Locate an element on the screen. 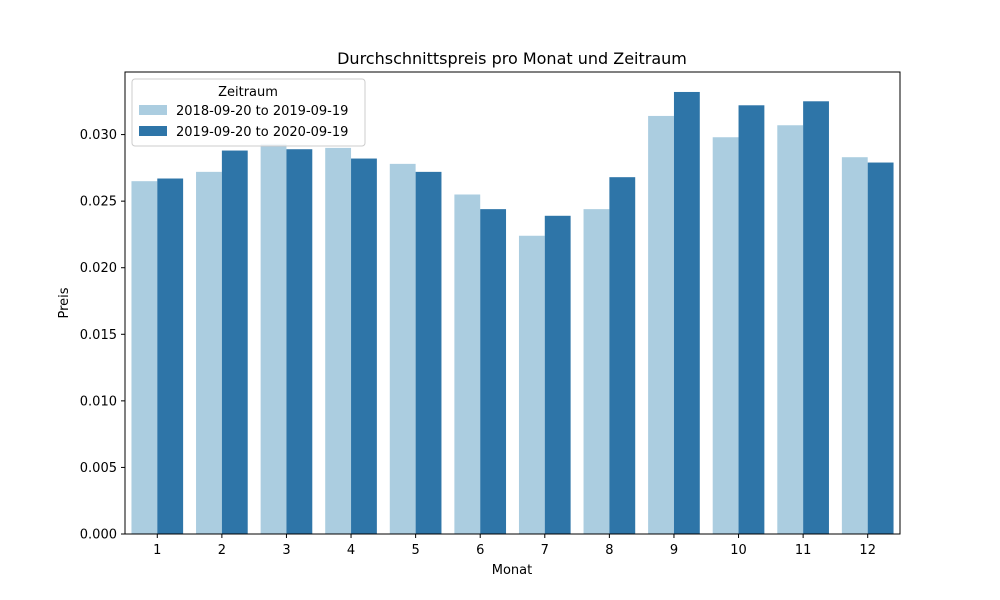  x-tick-label: 6 is located at coordinates (480, 550).